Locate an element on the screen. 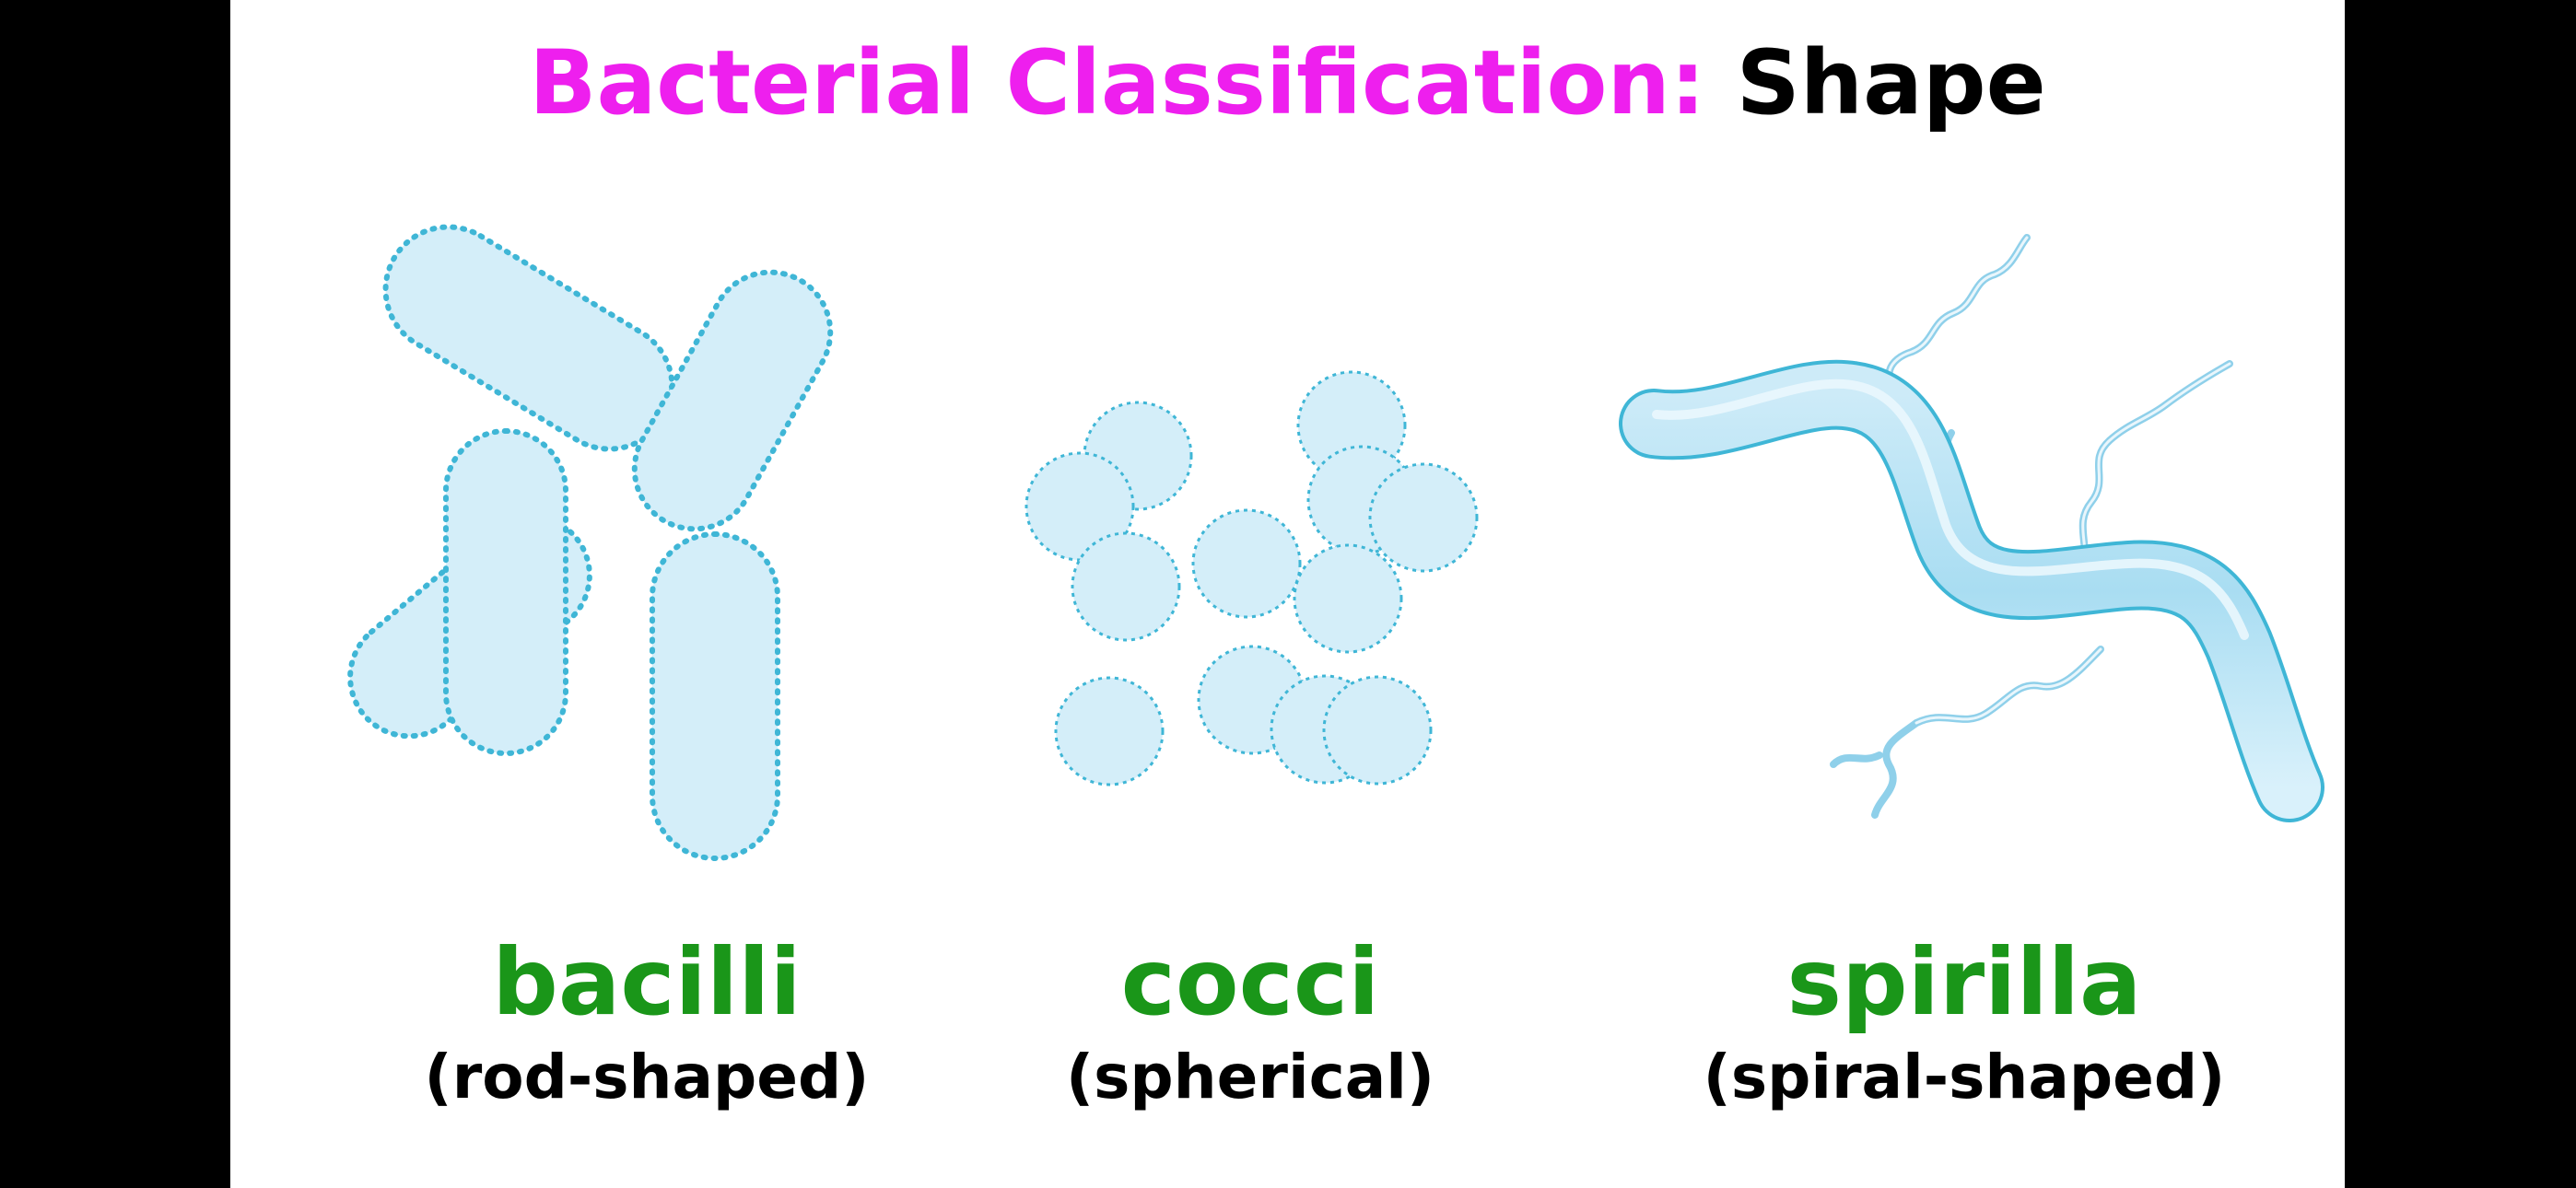 The width and height of the screenshot is (2576, 1188). cocci-illustration is located at coordinates (1252, 578).